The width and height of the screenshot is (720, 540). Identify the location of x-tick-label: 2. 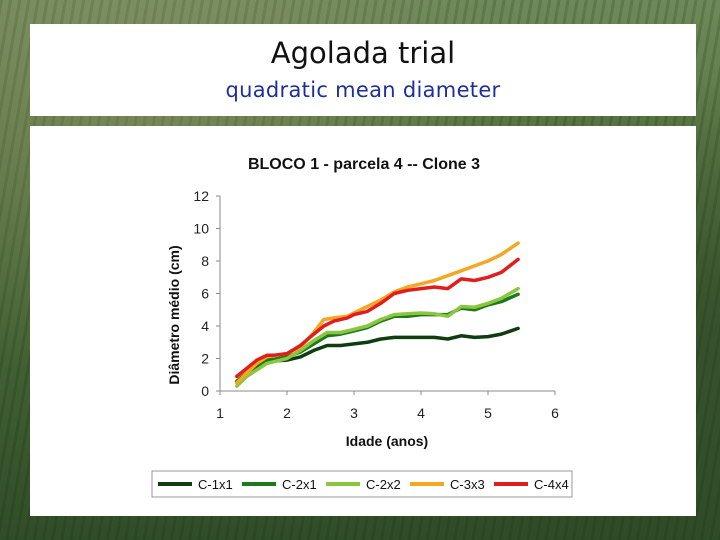
(287, 413).